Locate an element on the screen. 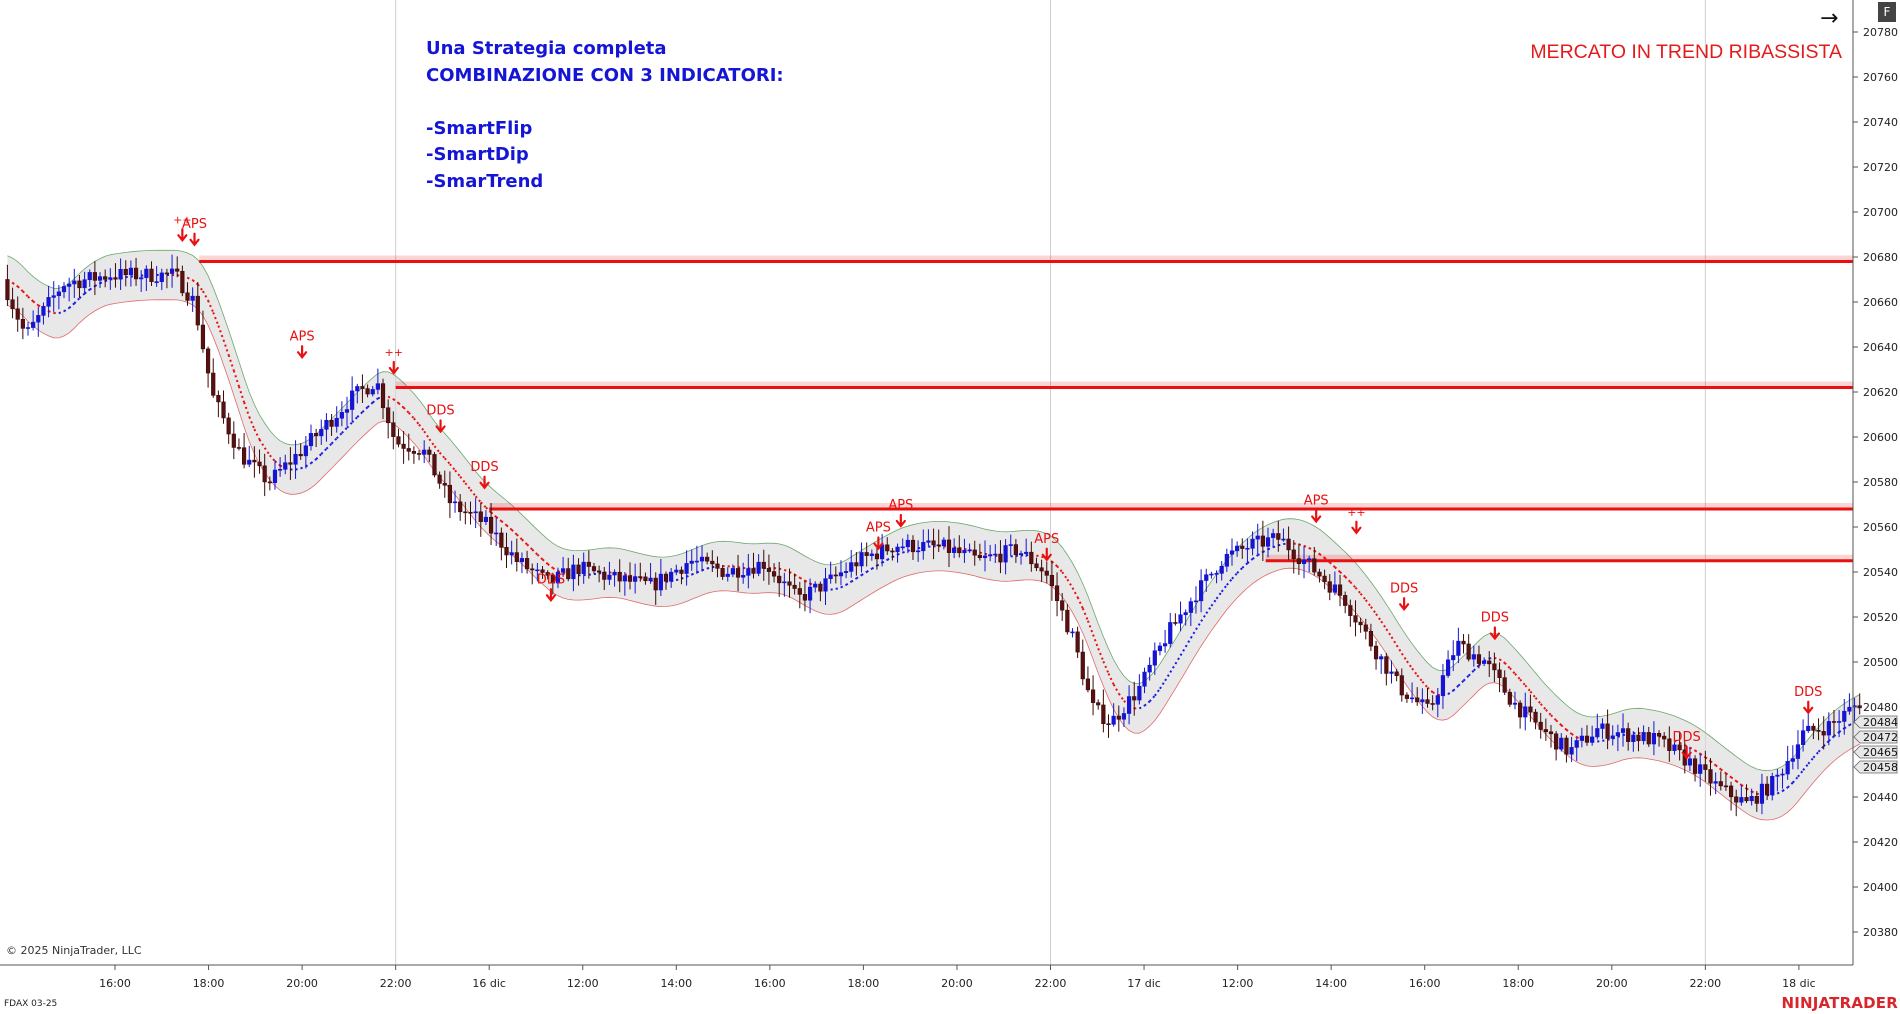  price-marker-label: 20458 is located at coordinates (1880, 767).